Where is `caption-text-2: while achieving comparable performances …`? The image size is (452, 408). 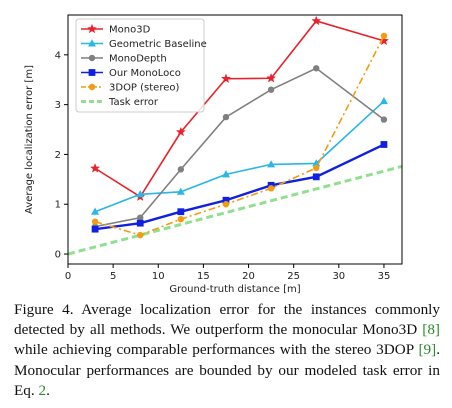
caption-text-2: while achieving comparable performances … is located at coordinates (216, 350).